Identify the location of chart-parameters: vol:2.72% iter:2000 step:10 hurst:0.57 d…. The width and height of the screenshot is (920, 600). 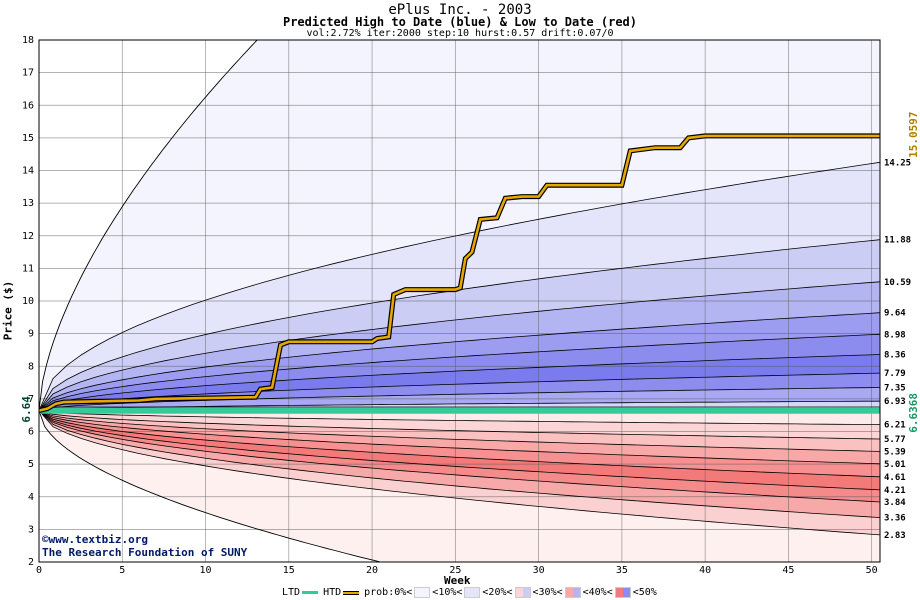
(460, 33).